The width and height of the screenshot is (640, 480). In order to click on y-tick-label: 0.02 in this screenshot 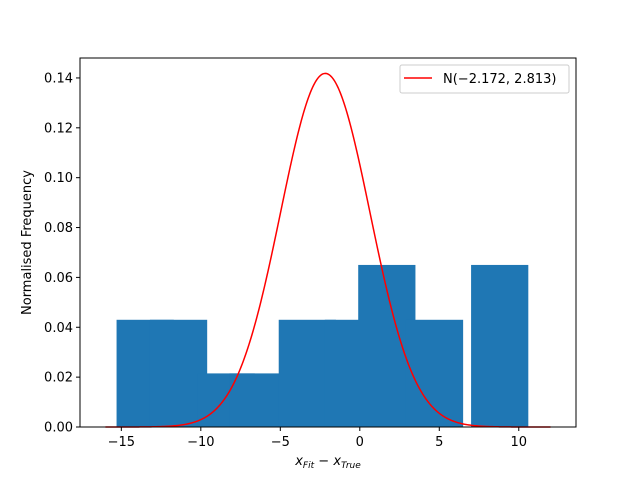, I will do `click(58, 378)`.